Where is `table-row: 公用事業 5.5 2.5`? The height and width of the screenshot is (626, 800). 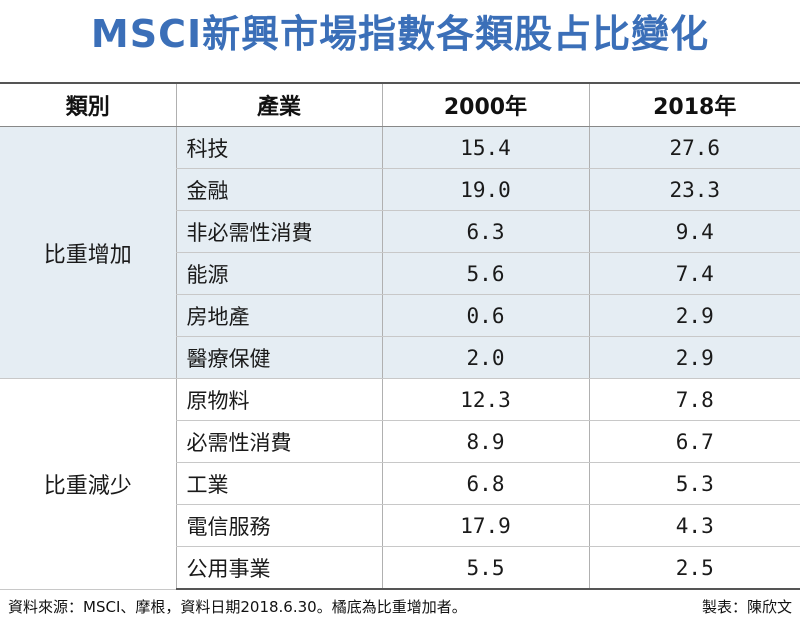 table-row: 公用事業 5.5 2.5 is located at coordinates (400, 568).